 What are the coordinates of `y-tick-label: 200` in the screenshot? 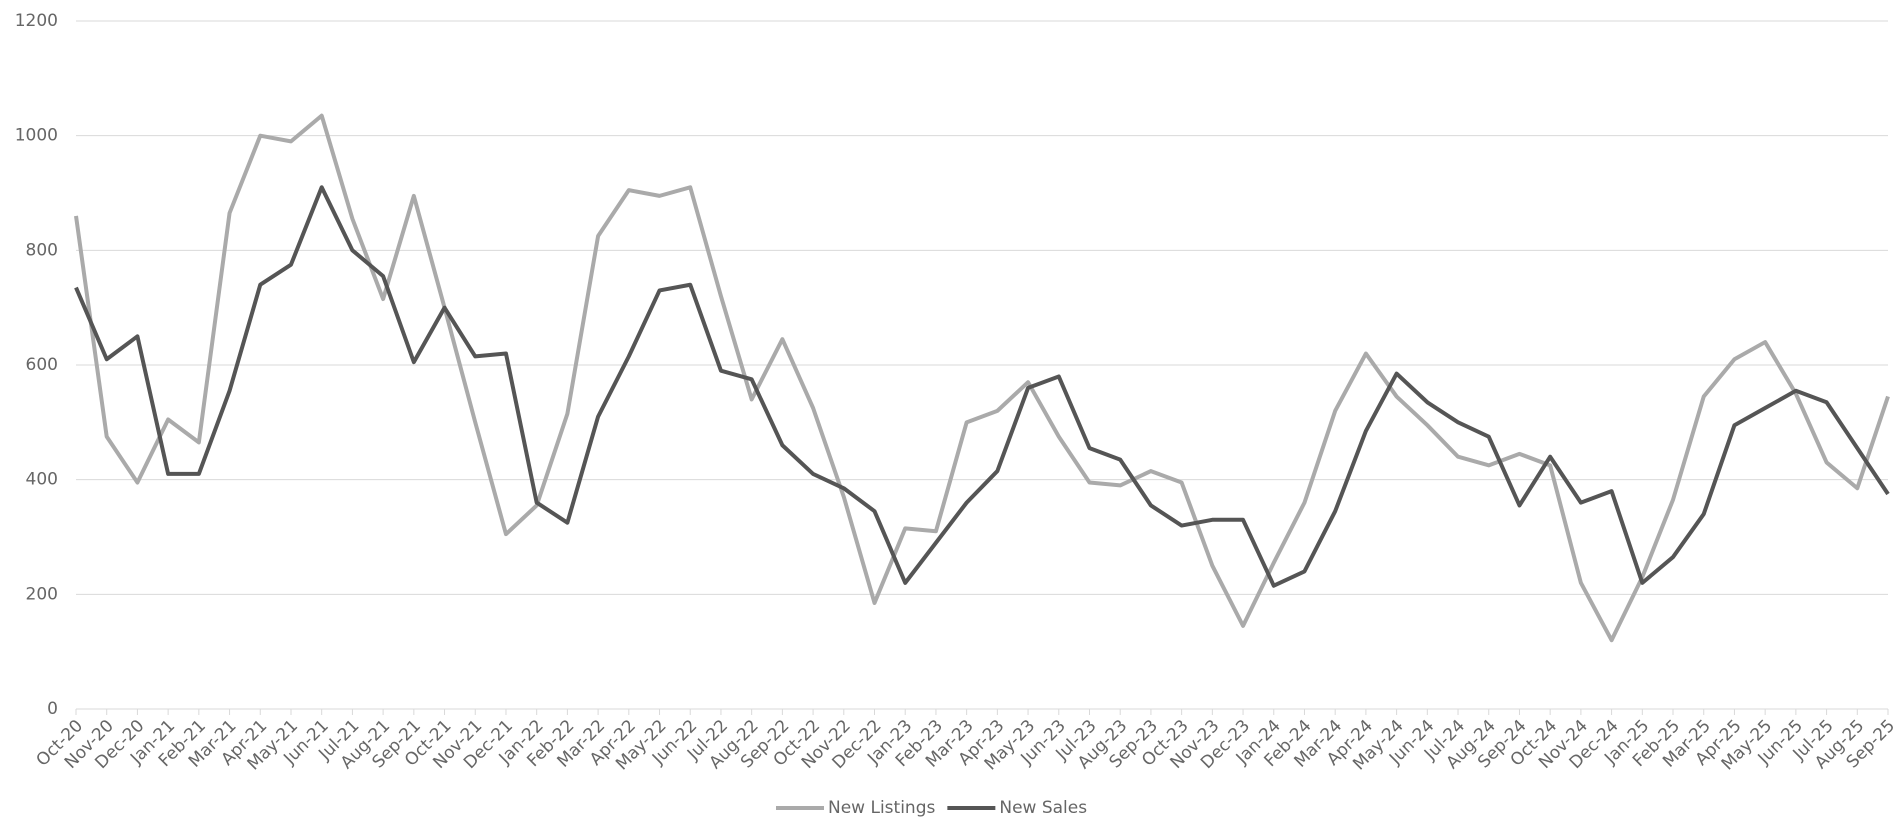 It's located at (42, 594).